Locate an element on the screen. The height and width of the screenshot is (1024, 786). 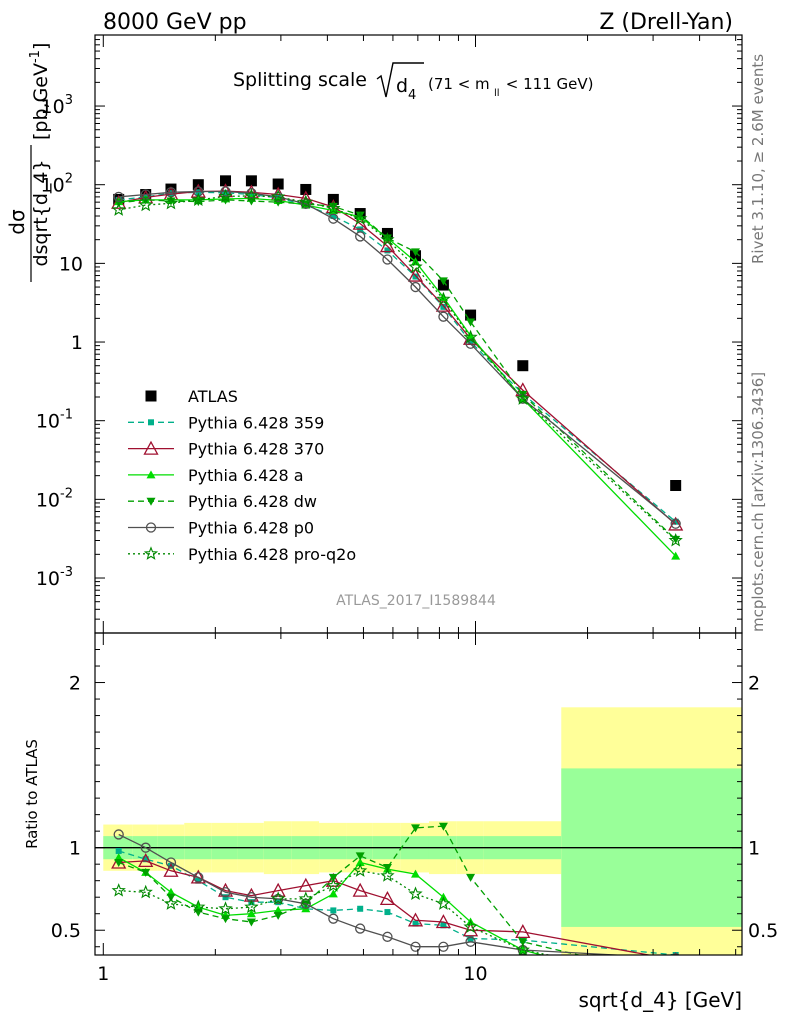
ratio-y-tick-label: 2 is located at coordinates (75, 684).